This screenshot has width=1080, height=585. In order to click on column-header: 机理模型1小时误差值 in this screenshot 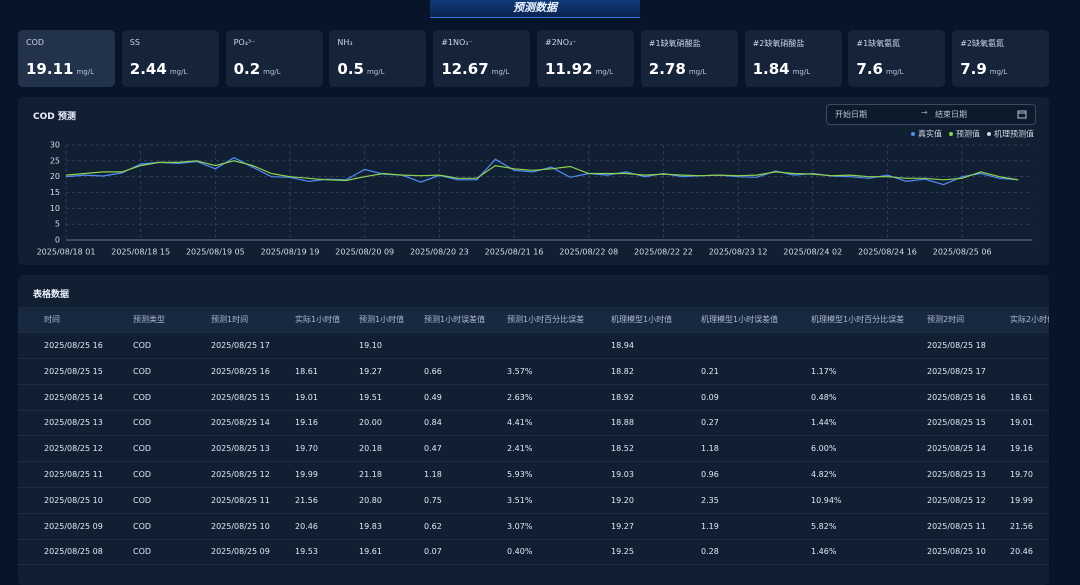, I will do `click(740, 319)`.